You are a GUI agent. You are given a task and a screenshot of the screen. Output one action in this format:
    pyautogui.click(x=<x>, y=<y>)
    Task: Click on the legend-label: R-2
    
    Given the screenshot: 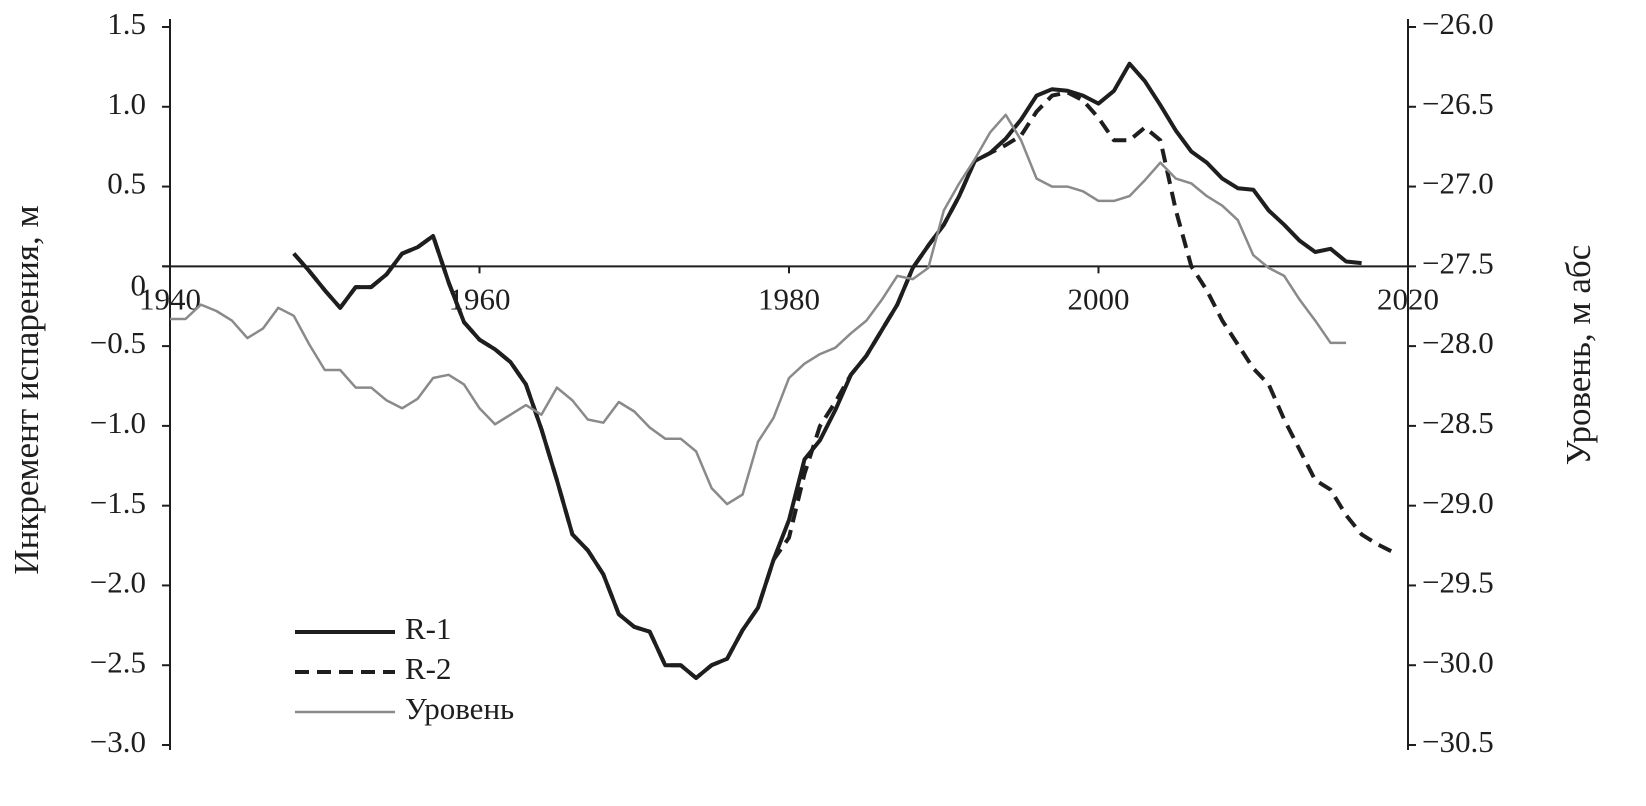 What is the action you would take?
    pyautogui.click(x=428, y=668)
    